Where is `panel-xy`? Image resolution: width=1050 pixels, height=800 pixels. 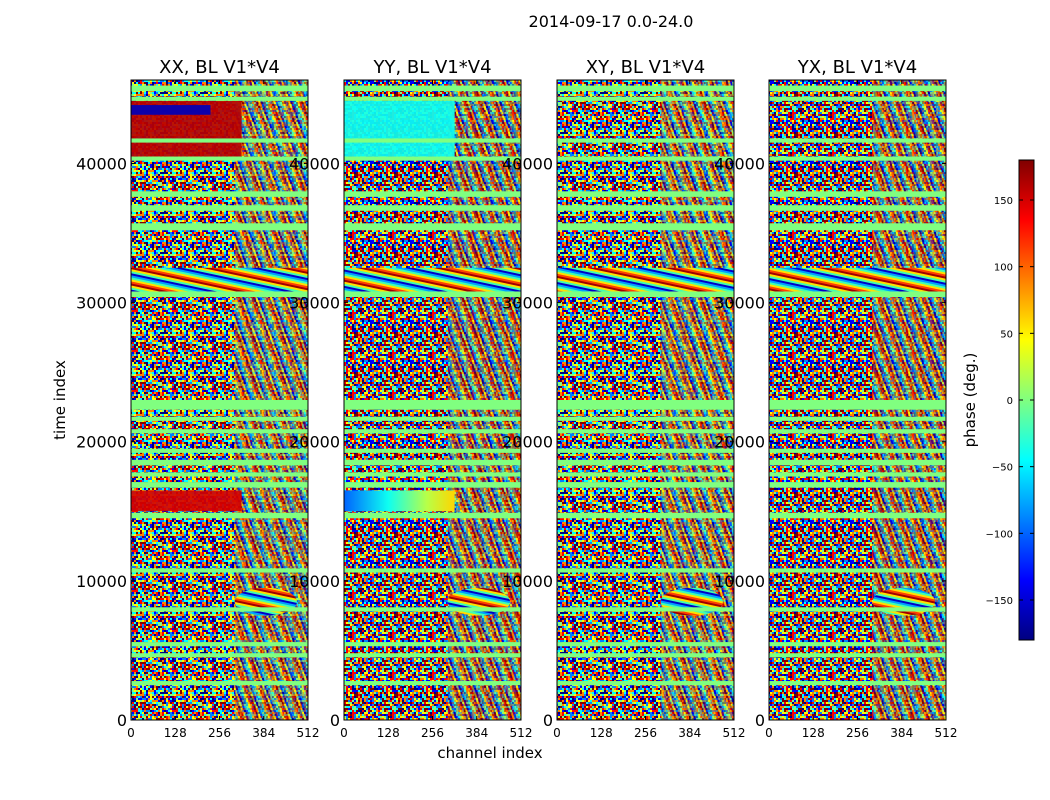
panel-xy is located at coordinates (645, 400).